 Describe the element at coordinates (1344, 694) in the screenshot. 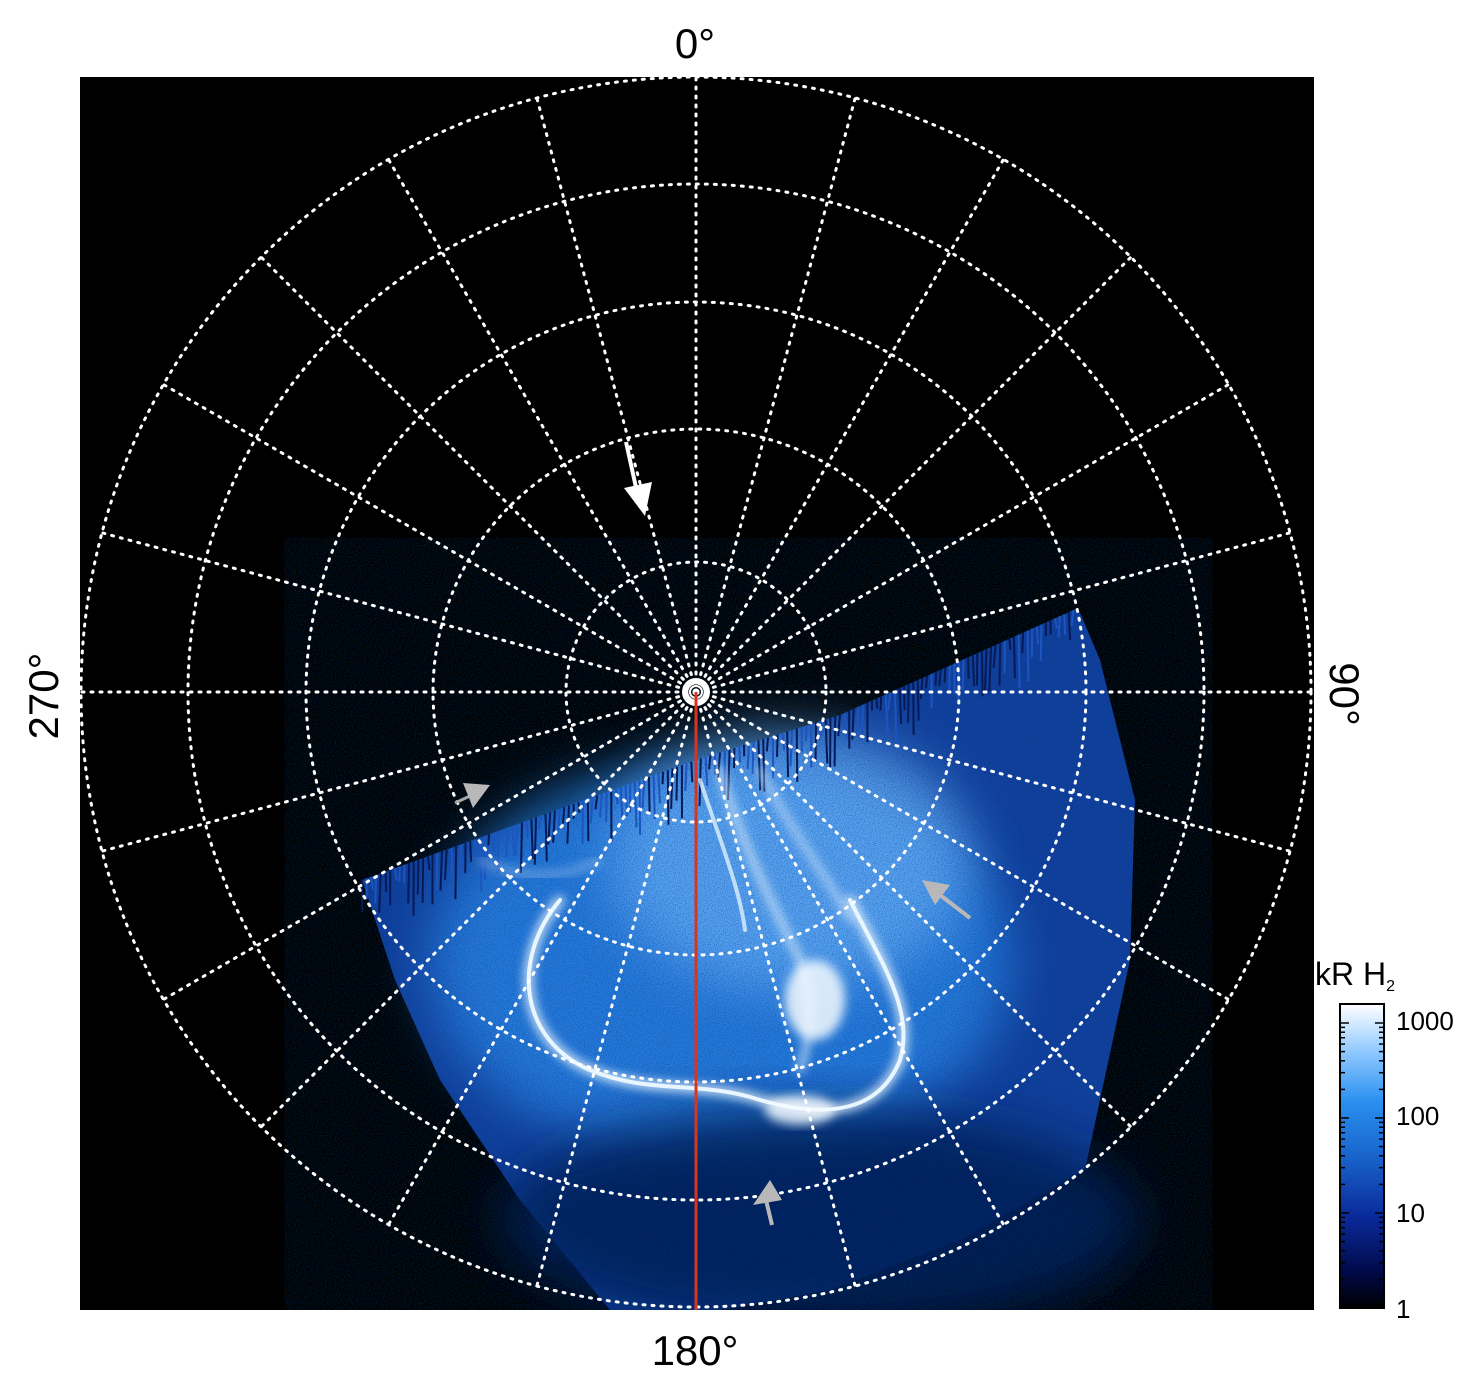

I see `label-right-90deg: 90°` at that location.